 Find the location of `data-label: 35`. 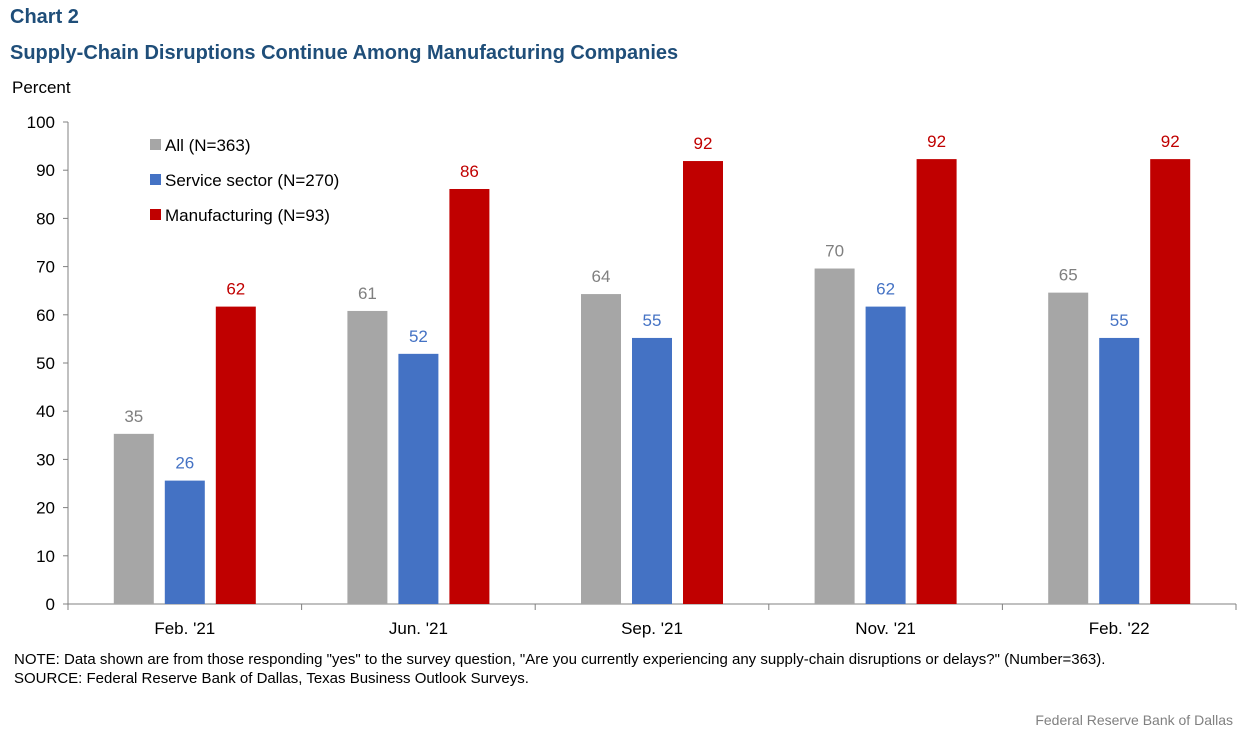

data-label: 35 is located at coordinates (133, 416).